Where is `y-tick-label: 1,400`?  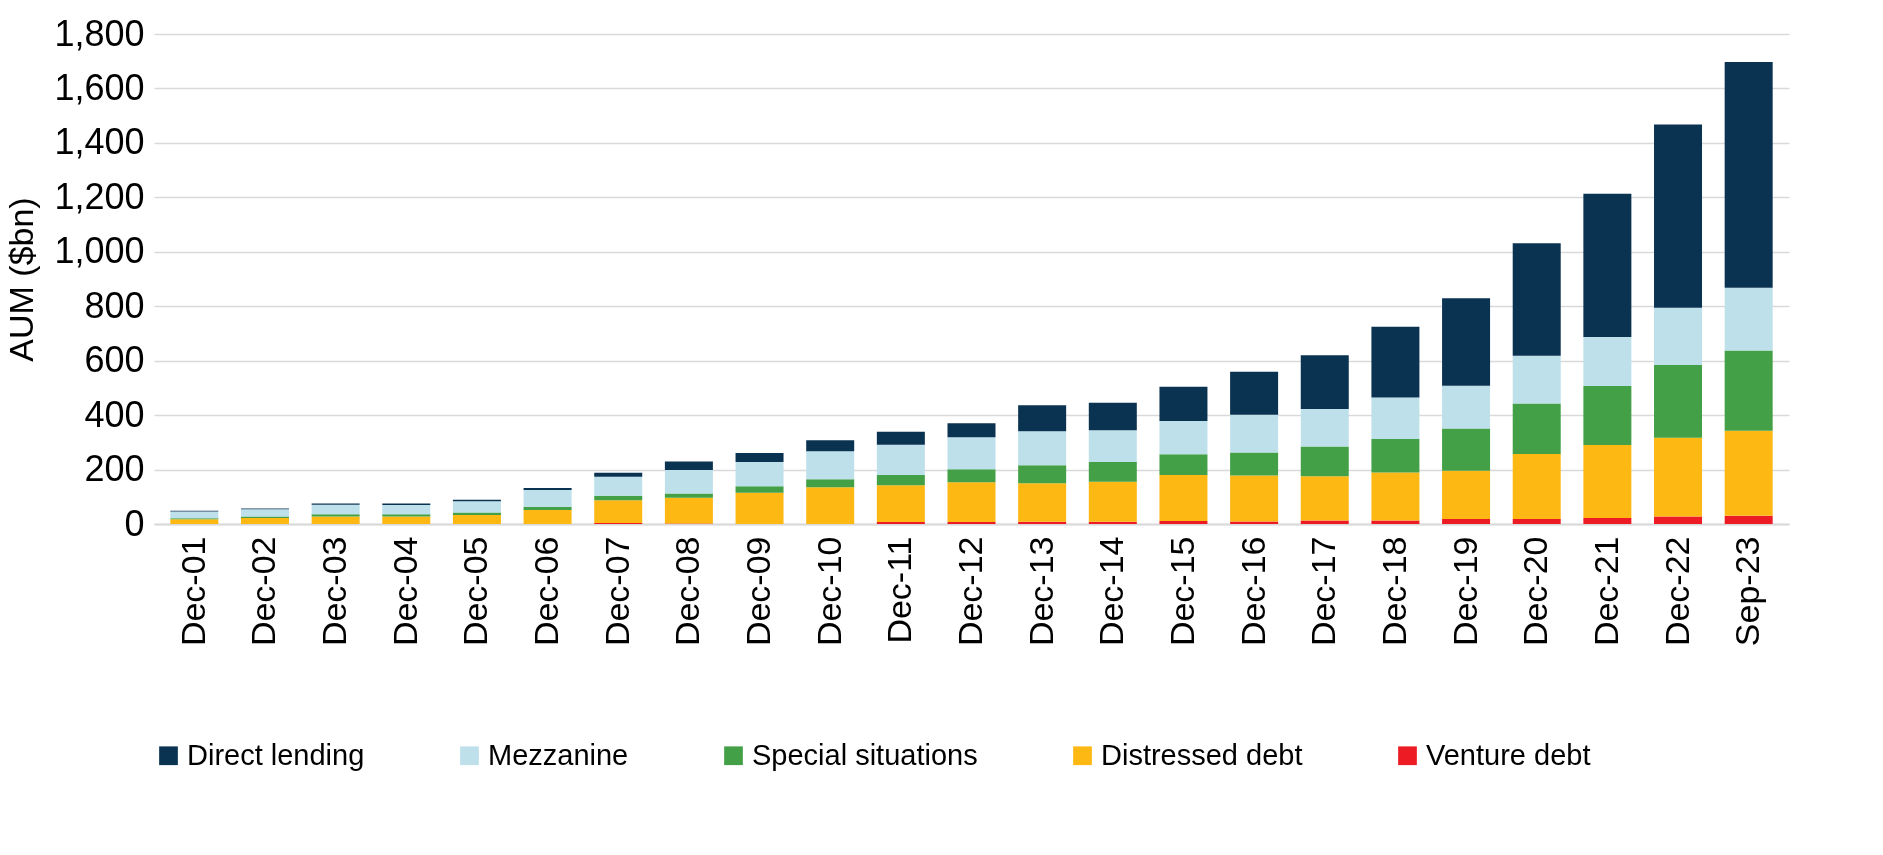
y-tick-label: 1,400 is located at coordinates (99, 142).